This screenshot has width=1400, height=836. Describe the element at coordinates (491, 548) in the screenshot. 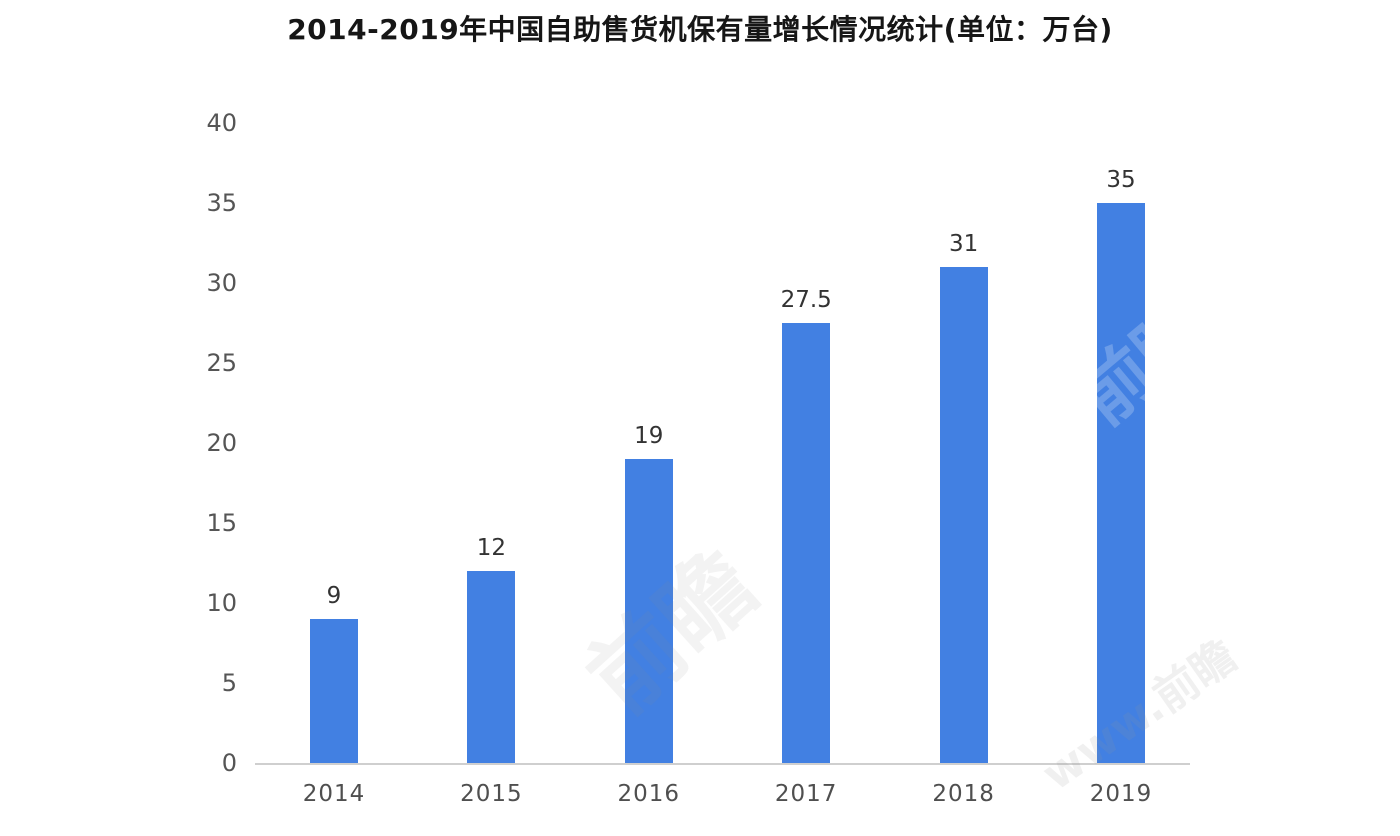

I see `bar-value-label: 12` at that location.